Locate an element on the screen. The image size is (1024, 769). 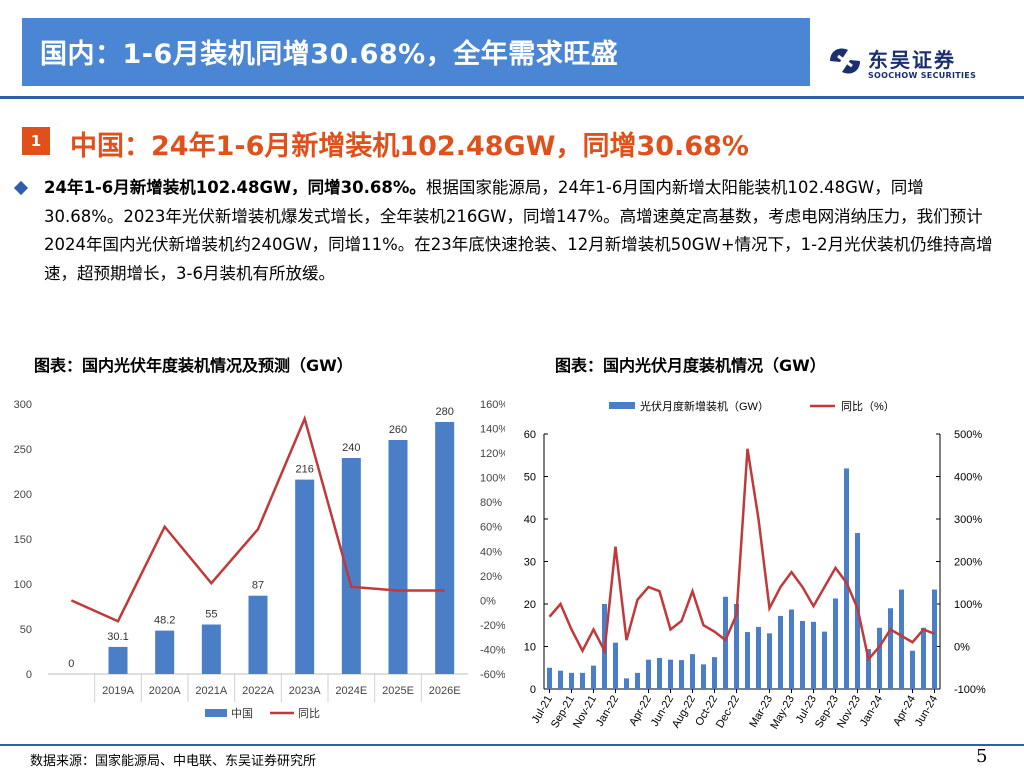
page-number: 5 is located at coordinates (982, 756).